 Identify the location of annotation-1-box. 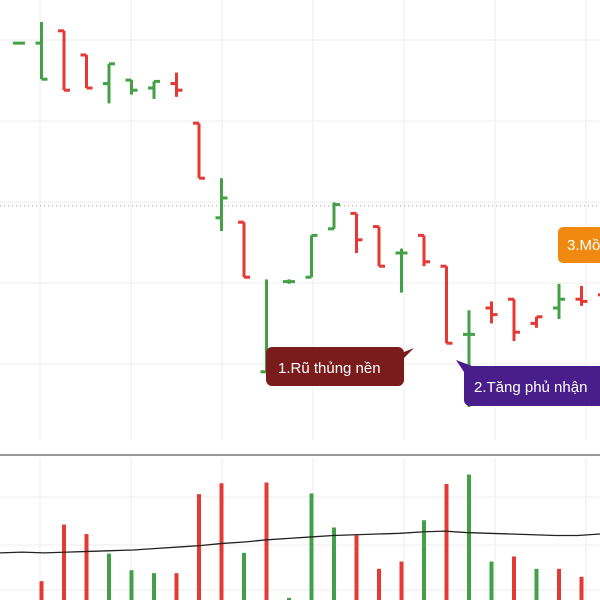
(335, 366).